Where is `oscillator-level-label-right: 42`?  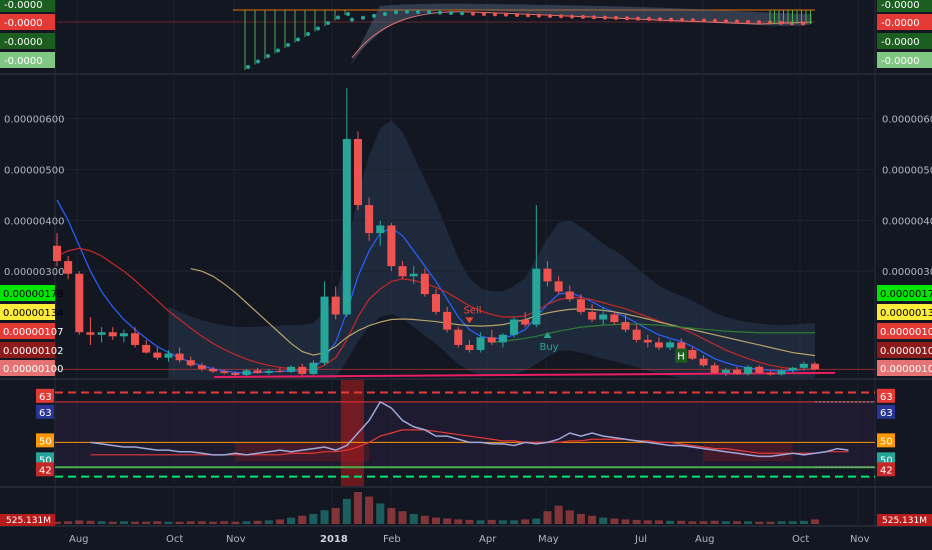
oscillator-level-label-right: 42 is located at coordinates (886, 470).